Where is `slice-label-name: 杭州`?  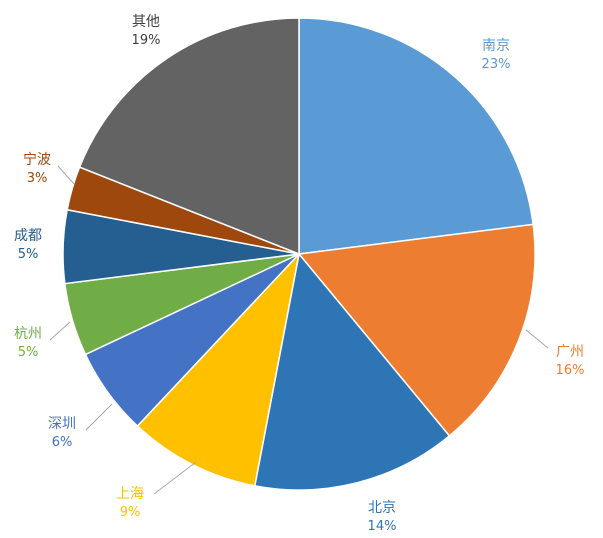 slice-label-name: 杭州 is located at coordinates (28, 334).